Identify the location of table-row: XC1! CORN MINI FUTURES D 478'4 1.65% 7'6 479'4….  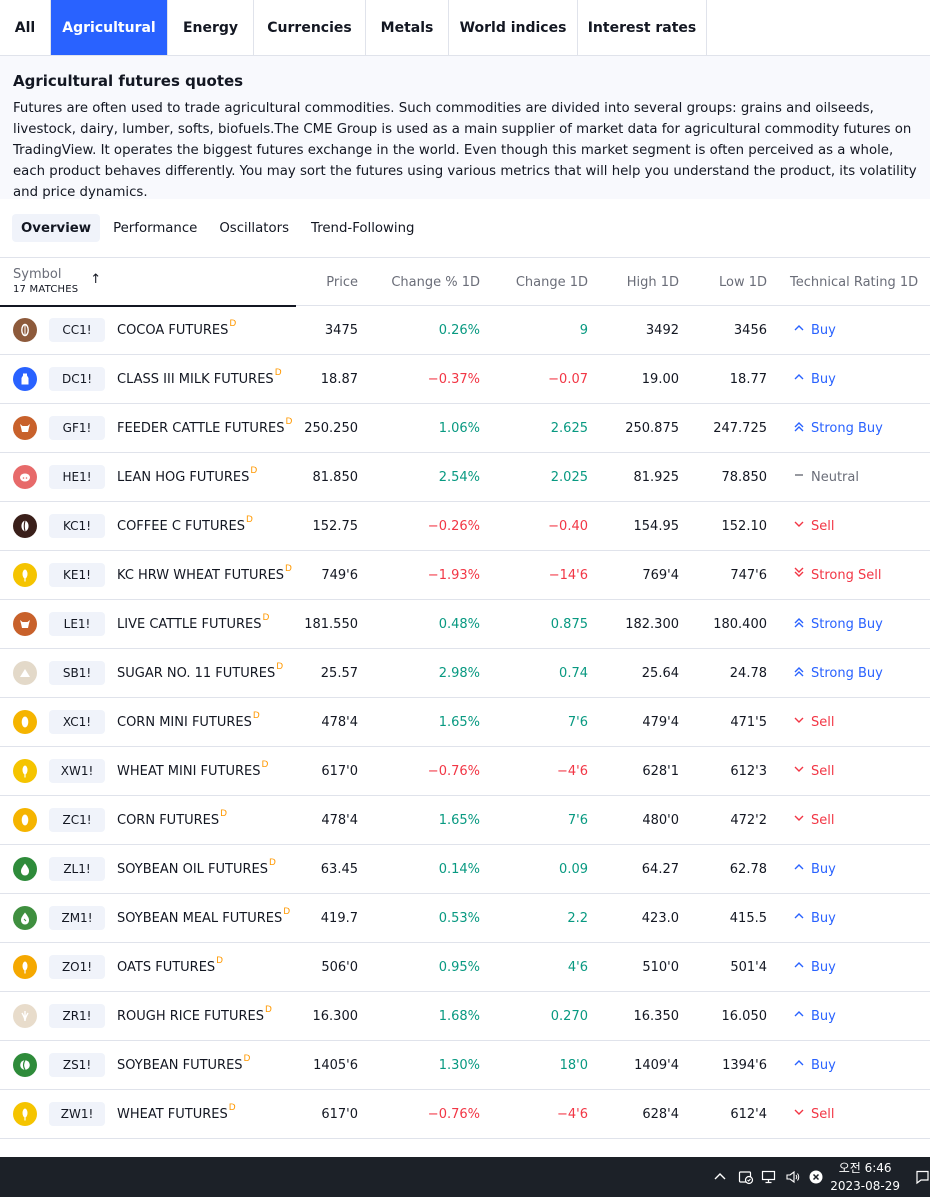
(465, 722).